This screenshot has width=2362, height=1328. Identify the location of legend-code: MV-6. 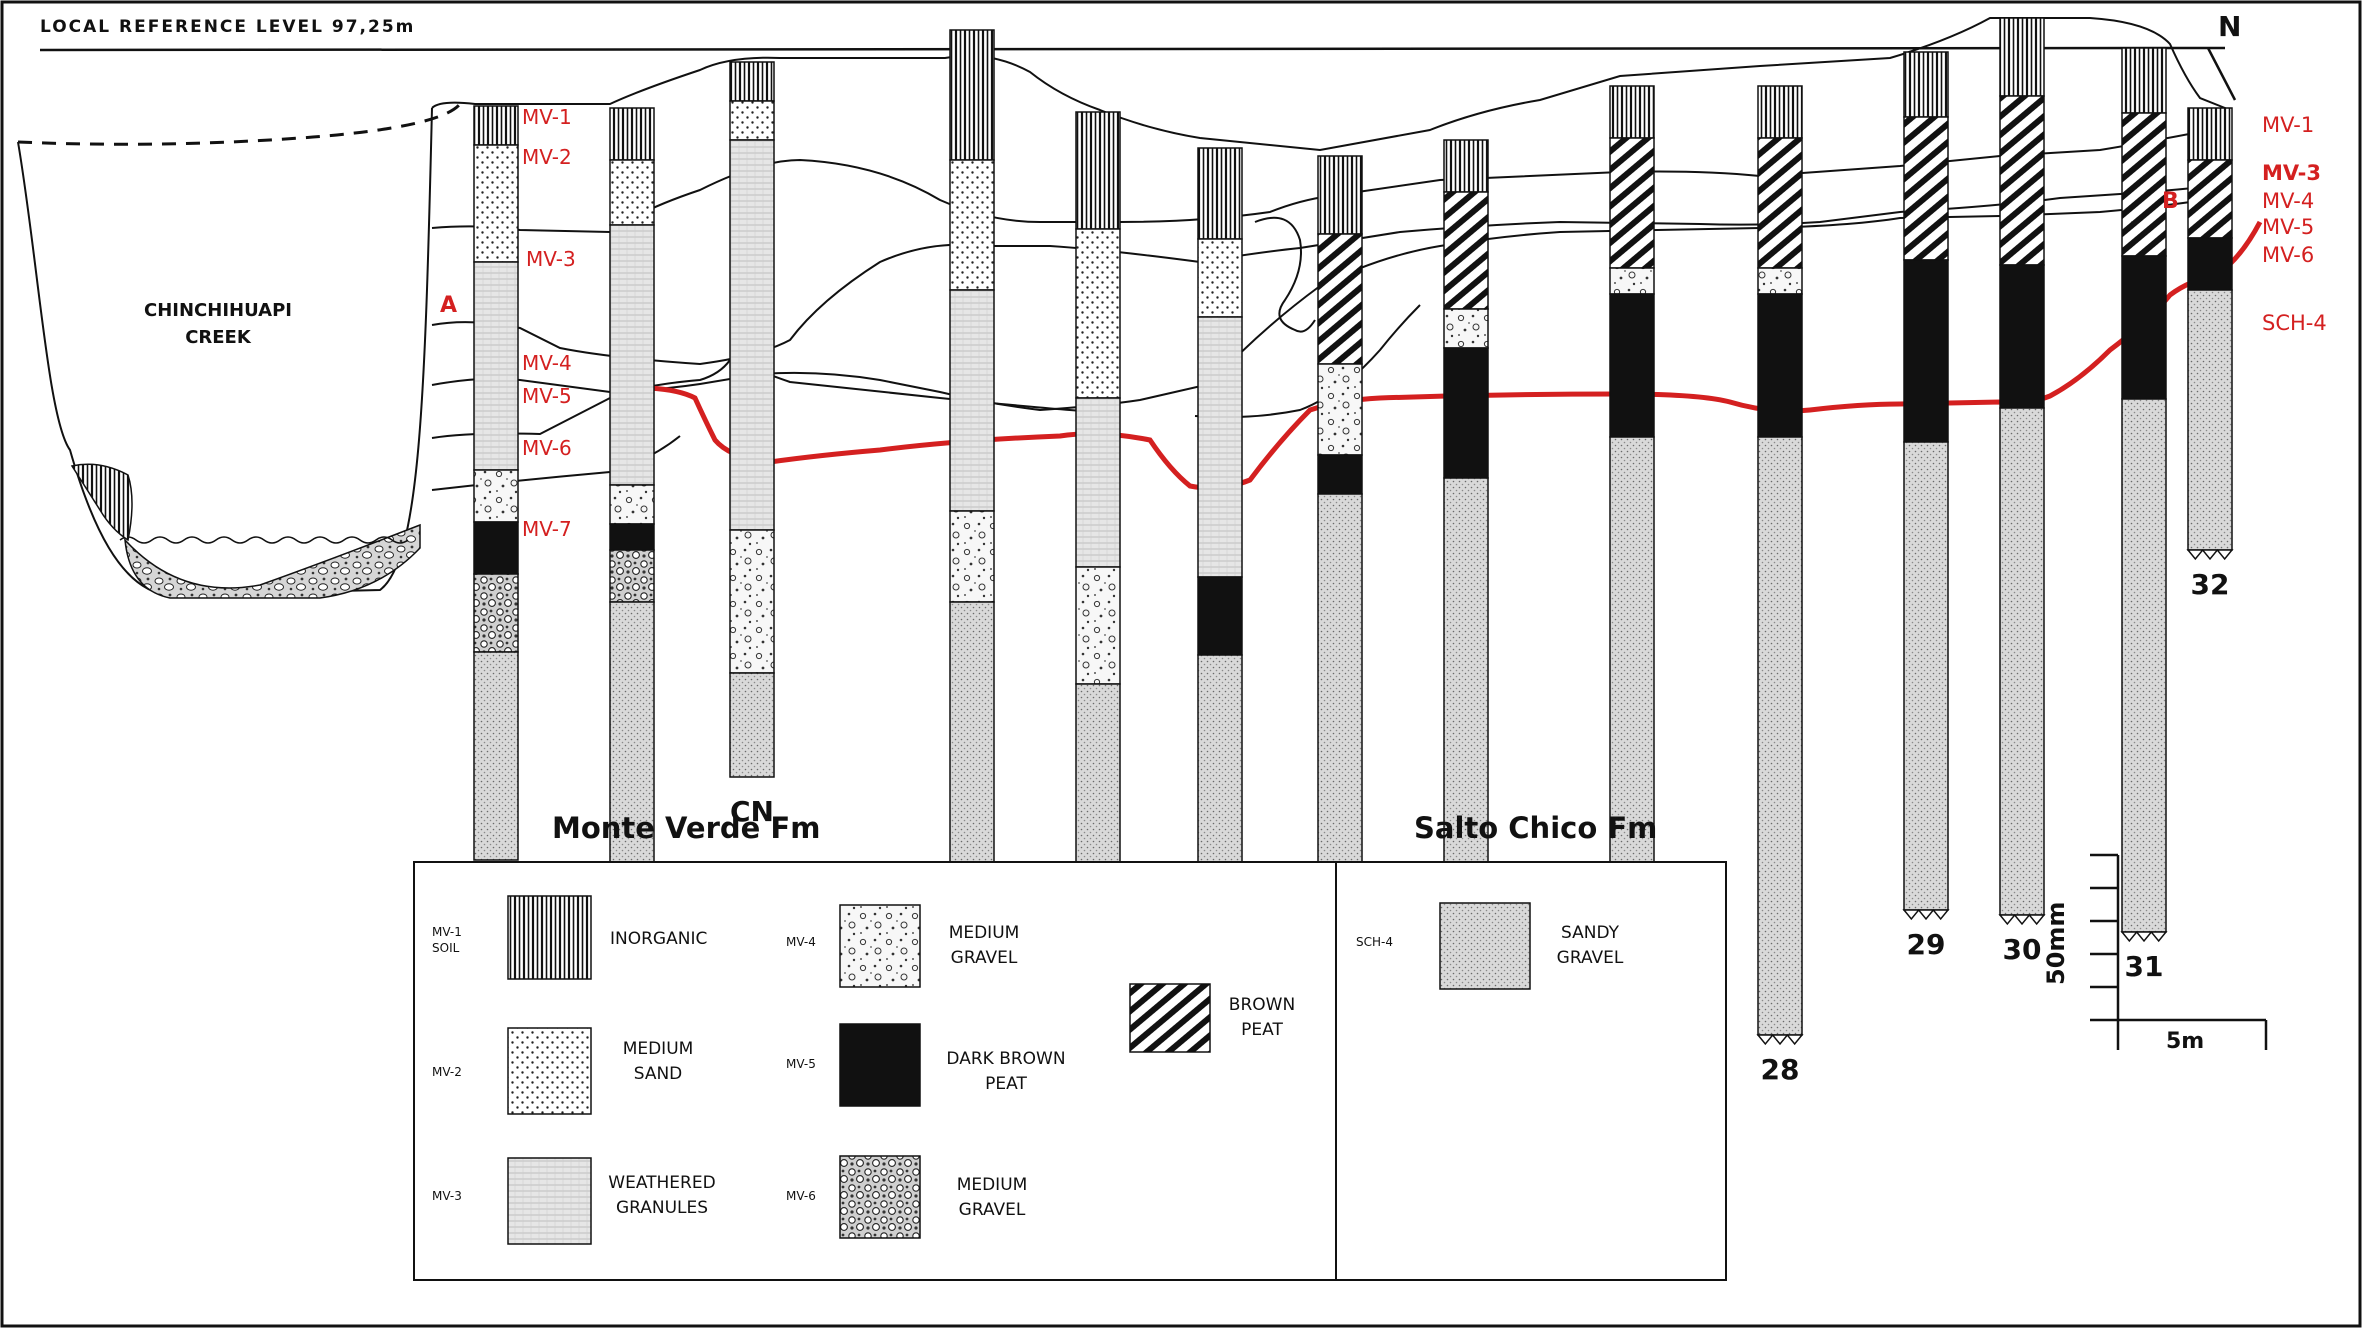
(801, 1196).